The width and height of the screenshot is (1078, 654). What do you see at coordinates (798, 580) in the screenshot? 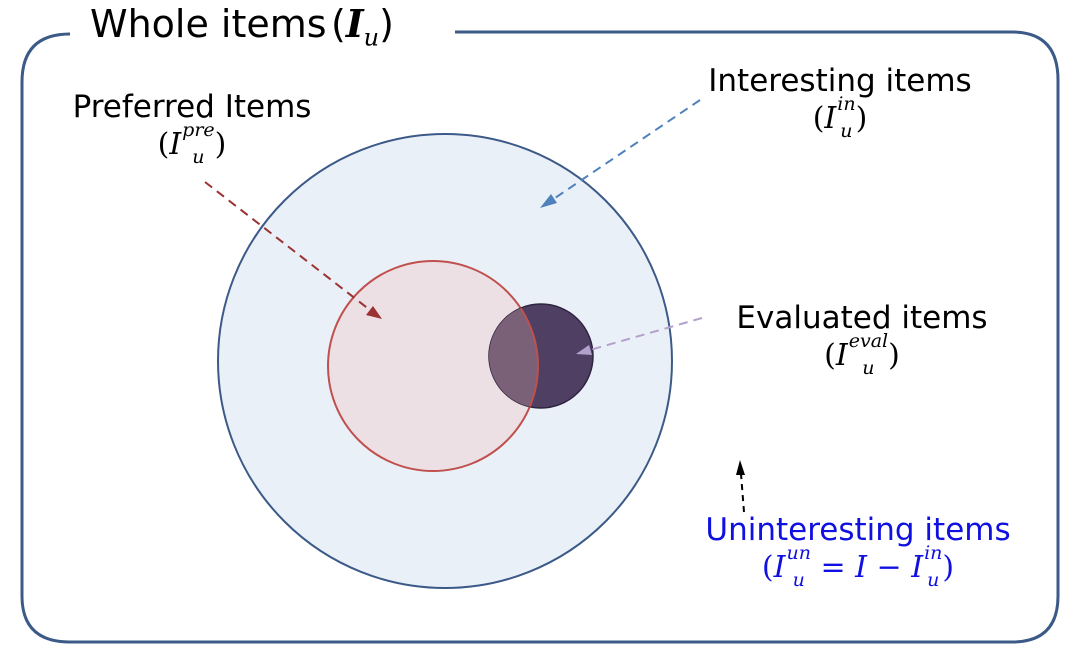
I see `uninteresting-items-sub: u` at bounding box center [798, 580].